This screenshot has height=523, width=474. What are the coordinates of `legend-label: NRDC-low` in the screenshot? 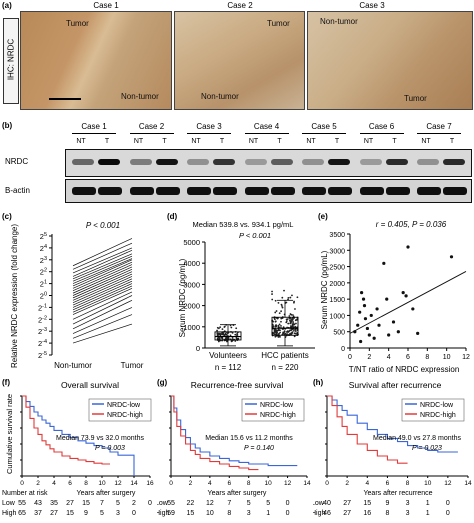 It's located at (437, 405).